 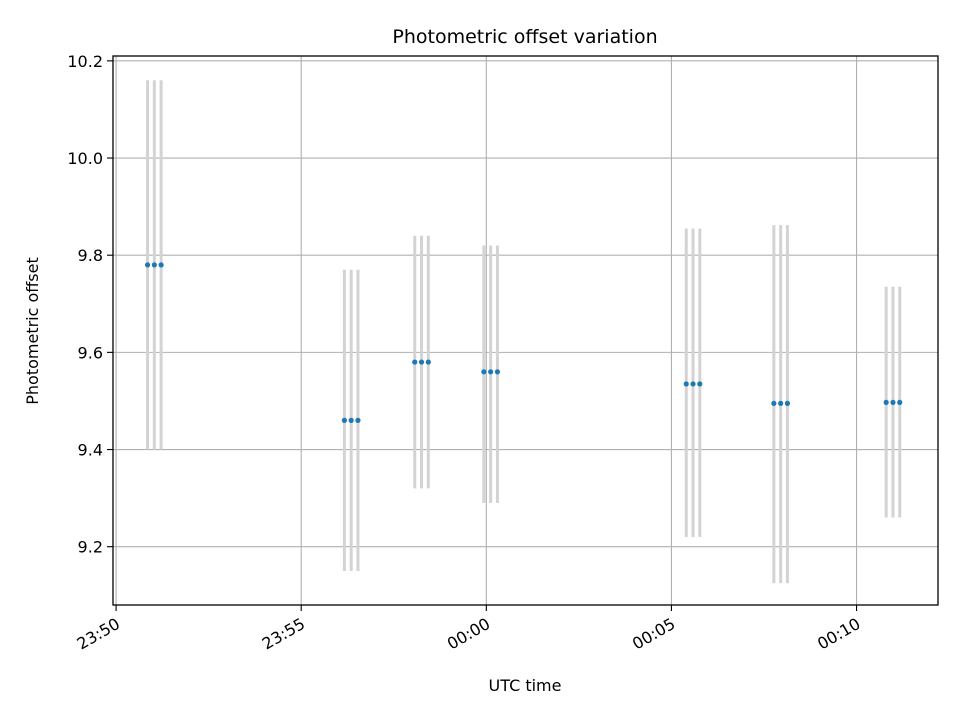 What do you see at coordinates (85, 61) in the screenshot?
I see `y-tick-label: 10.2` at bounding box center [85, 61].